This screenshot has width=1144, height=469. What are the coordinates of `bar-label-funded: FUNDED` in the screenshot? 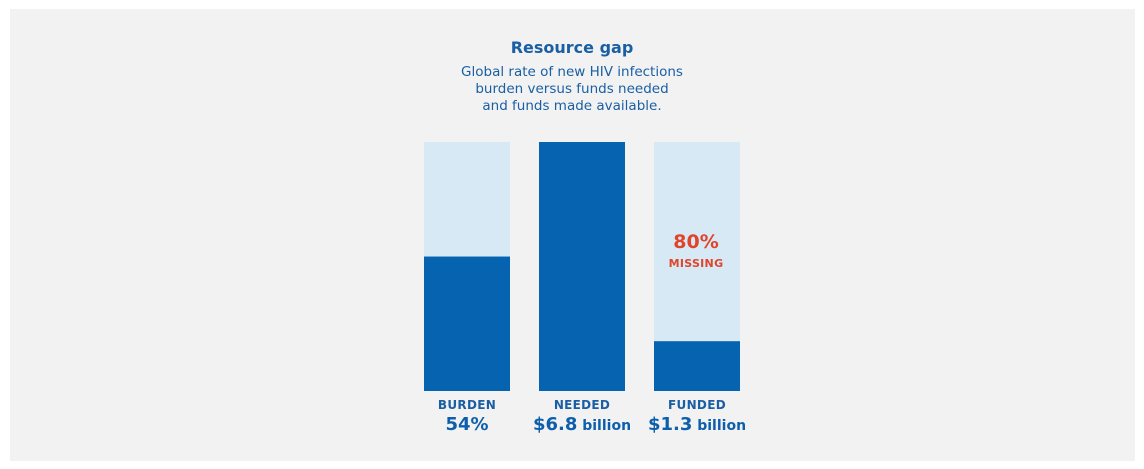 It's located at (697, 405).